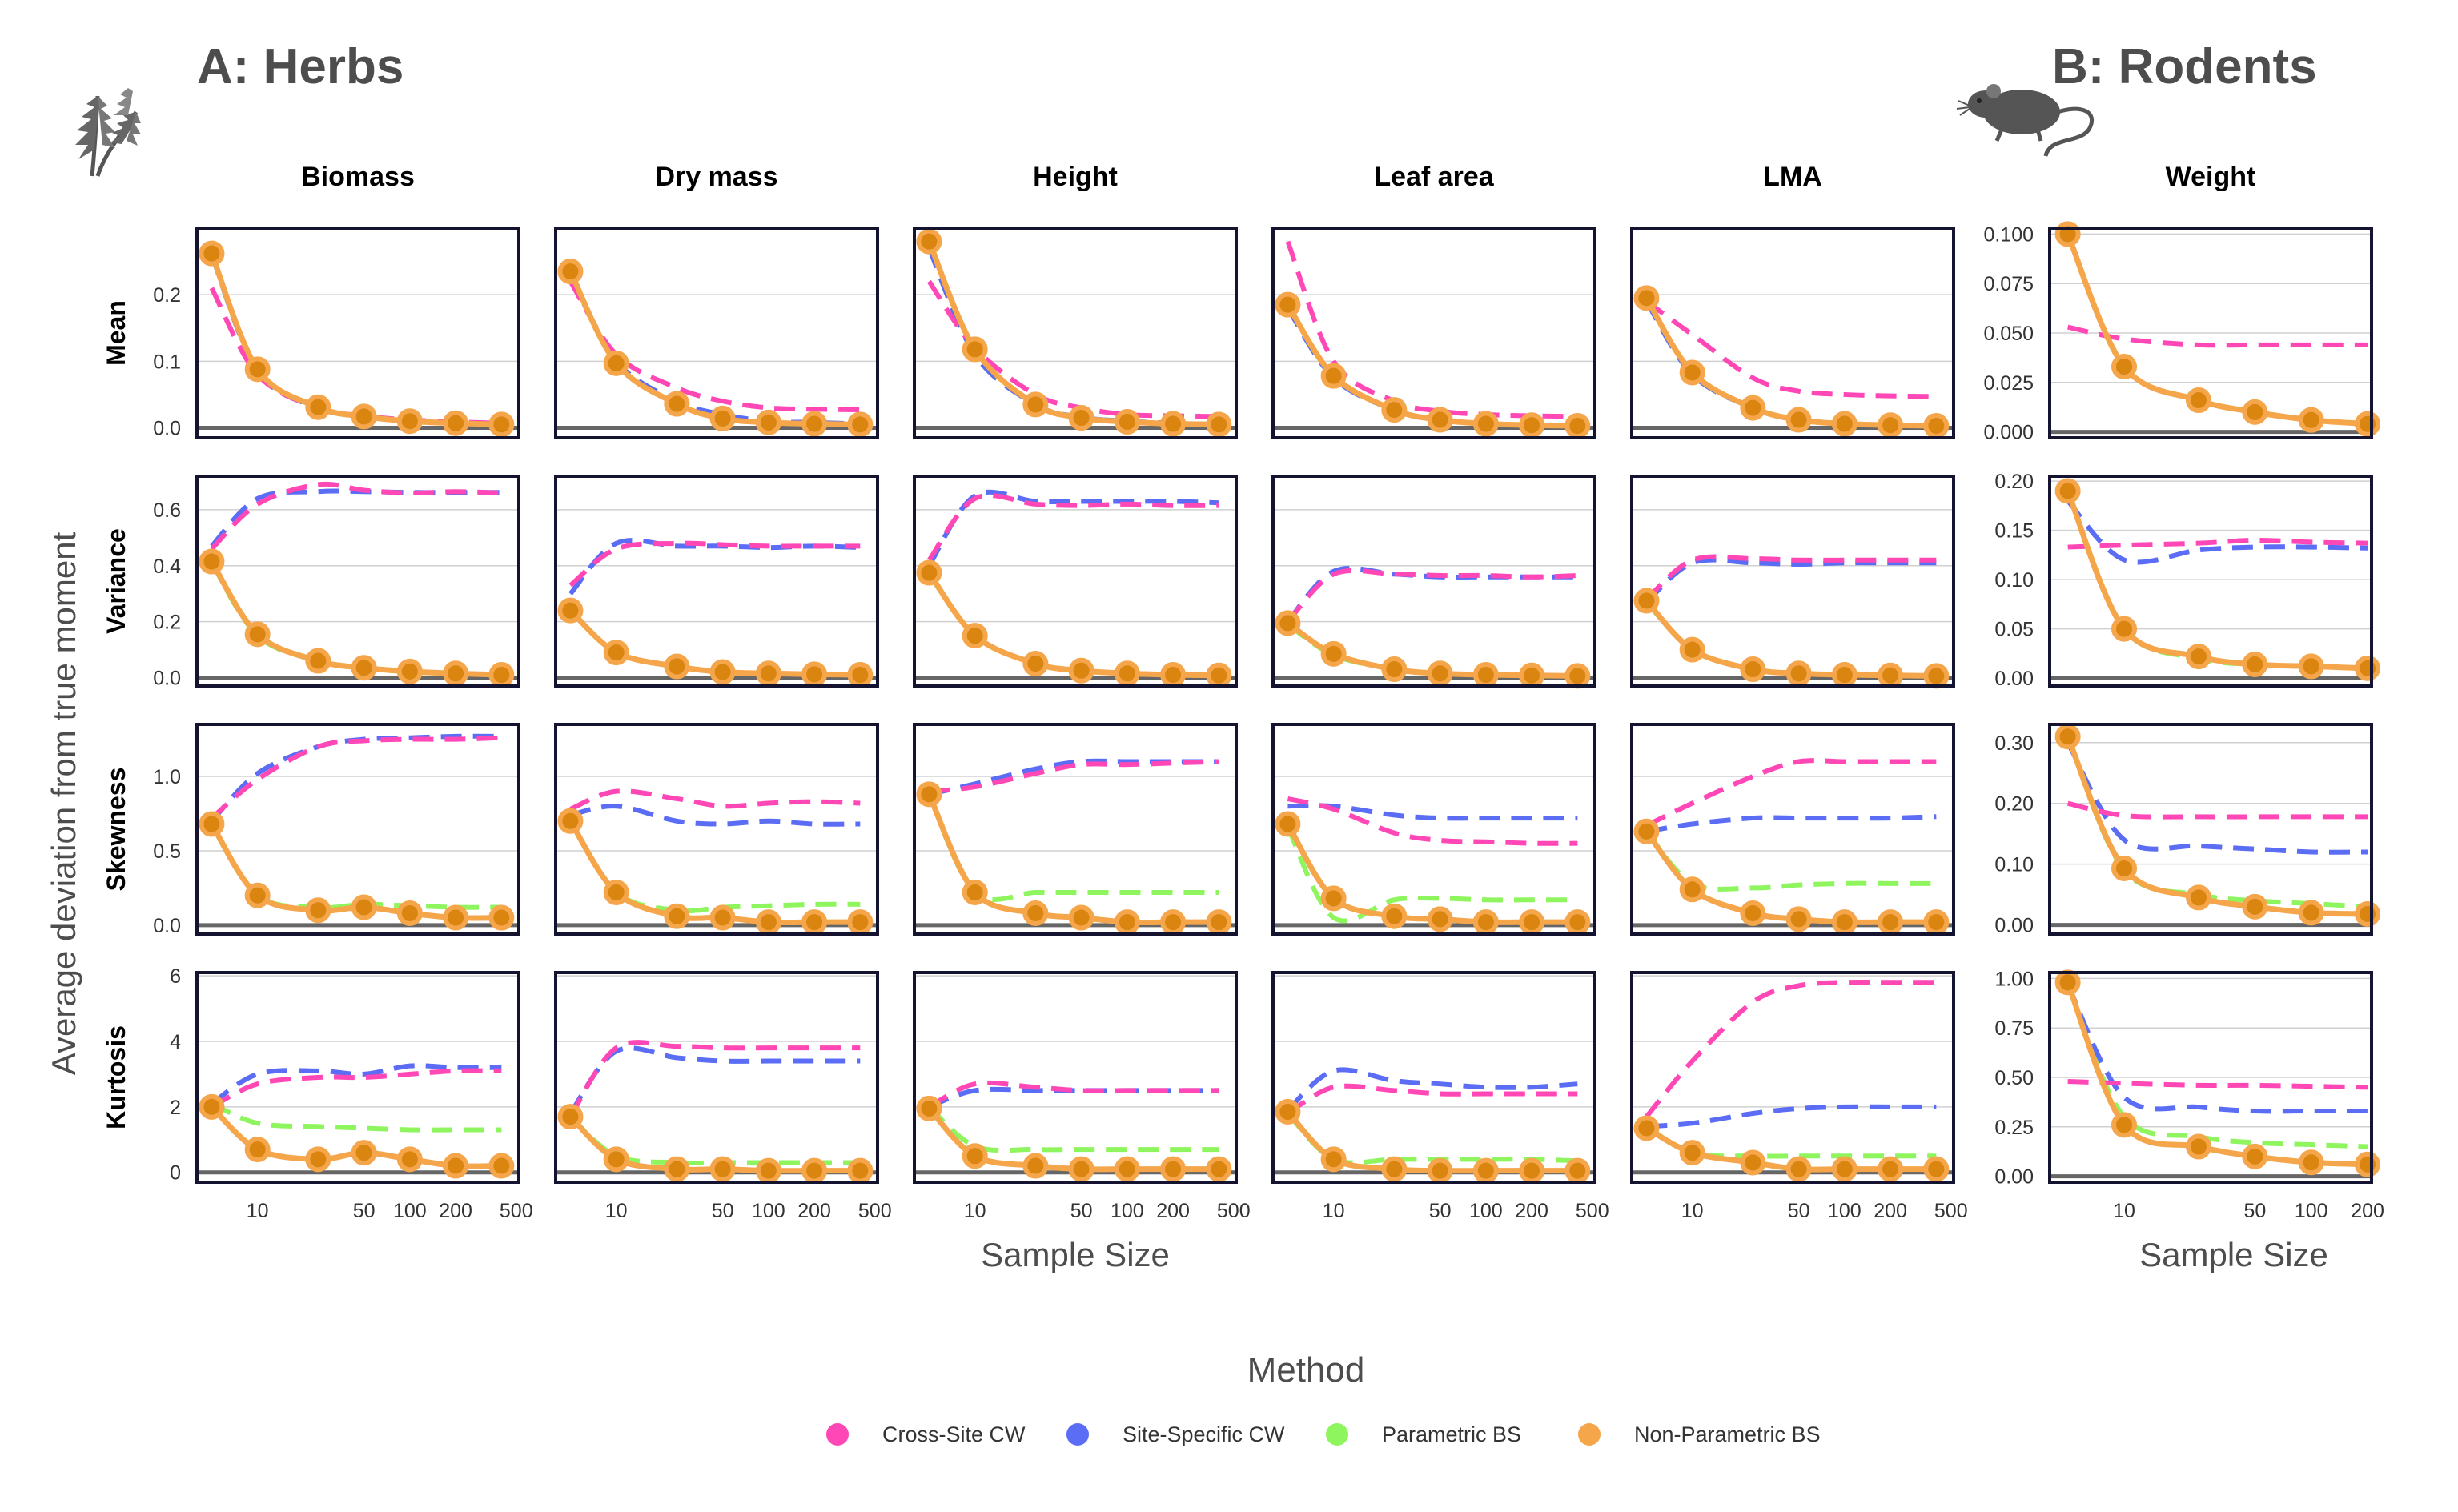 Image resolution: width=2458 pixels, height=1512 pixels. I want to click on column-title-height: Height, so click(1076, 177).